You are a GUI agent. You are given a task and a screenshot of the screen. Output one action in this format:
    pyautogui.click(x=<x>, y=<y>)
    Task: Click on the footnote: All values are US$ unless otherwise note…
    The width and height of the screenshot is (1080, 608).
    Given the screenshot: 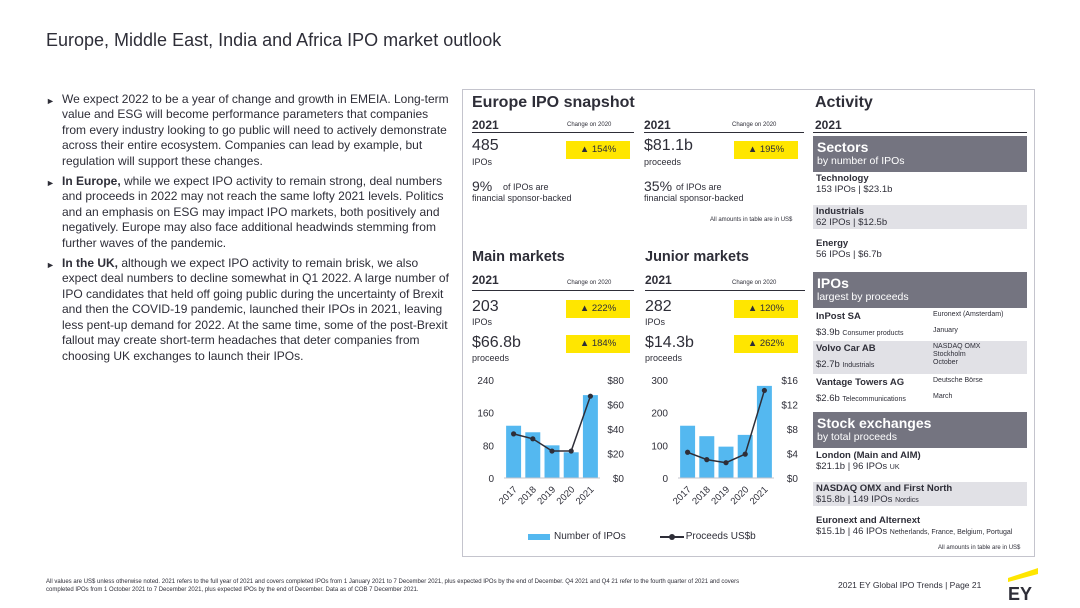 What is the action you would take?
    pyautogui.click(x=393, y=586)
    